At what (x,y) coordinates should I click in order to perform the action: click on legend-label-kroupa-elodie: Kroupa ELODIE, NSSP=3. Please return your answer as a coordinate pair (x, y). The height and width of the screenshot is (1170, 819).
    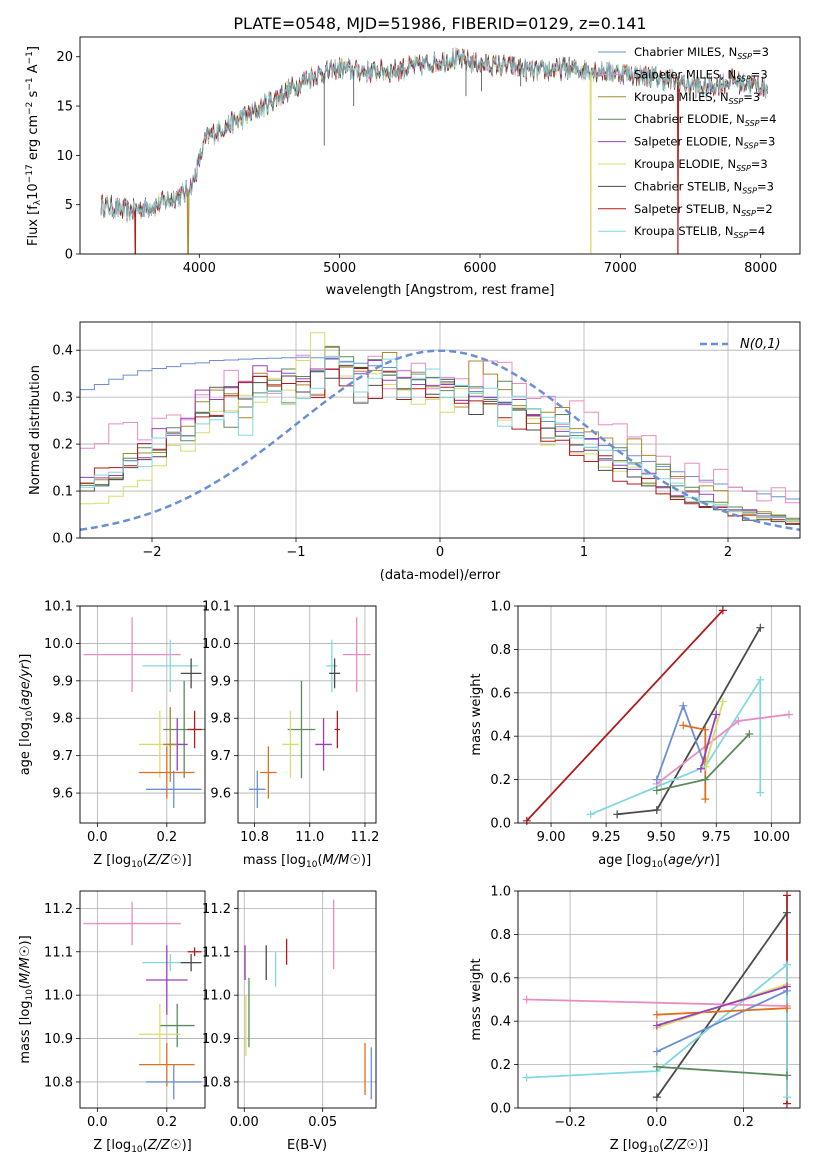
    Looking at the image, I should click on (701, 165).